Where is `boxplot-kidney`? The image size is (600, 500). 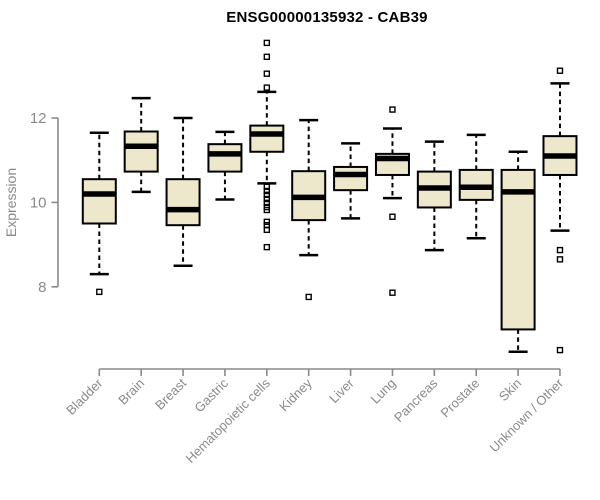
boxplot-kidney is located at coordinates (309, 209).